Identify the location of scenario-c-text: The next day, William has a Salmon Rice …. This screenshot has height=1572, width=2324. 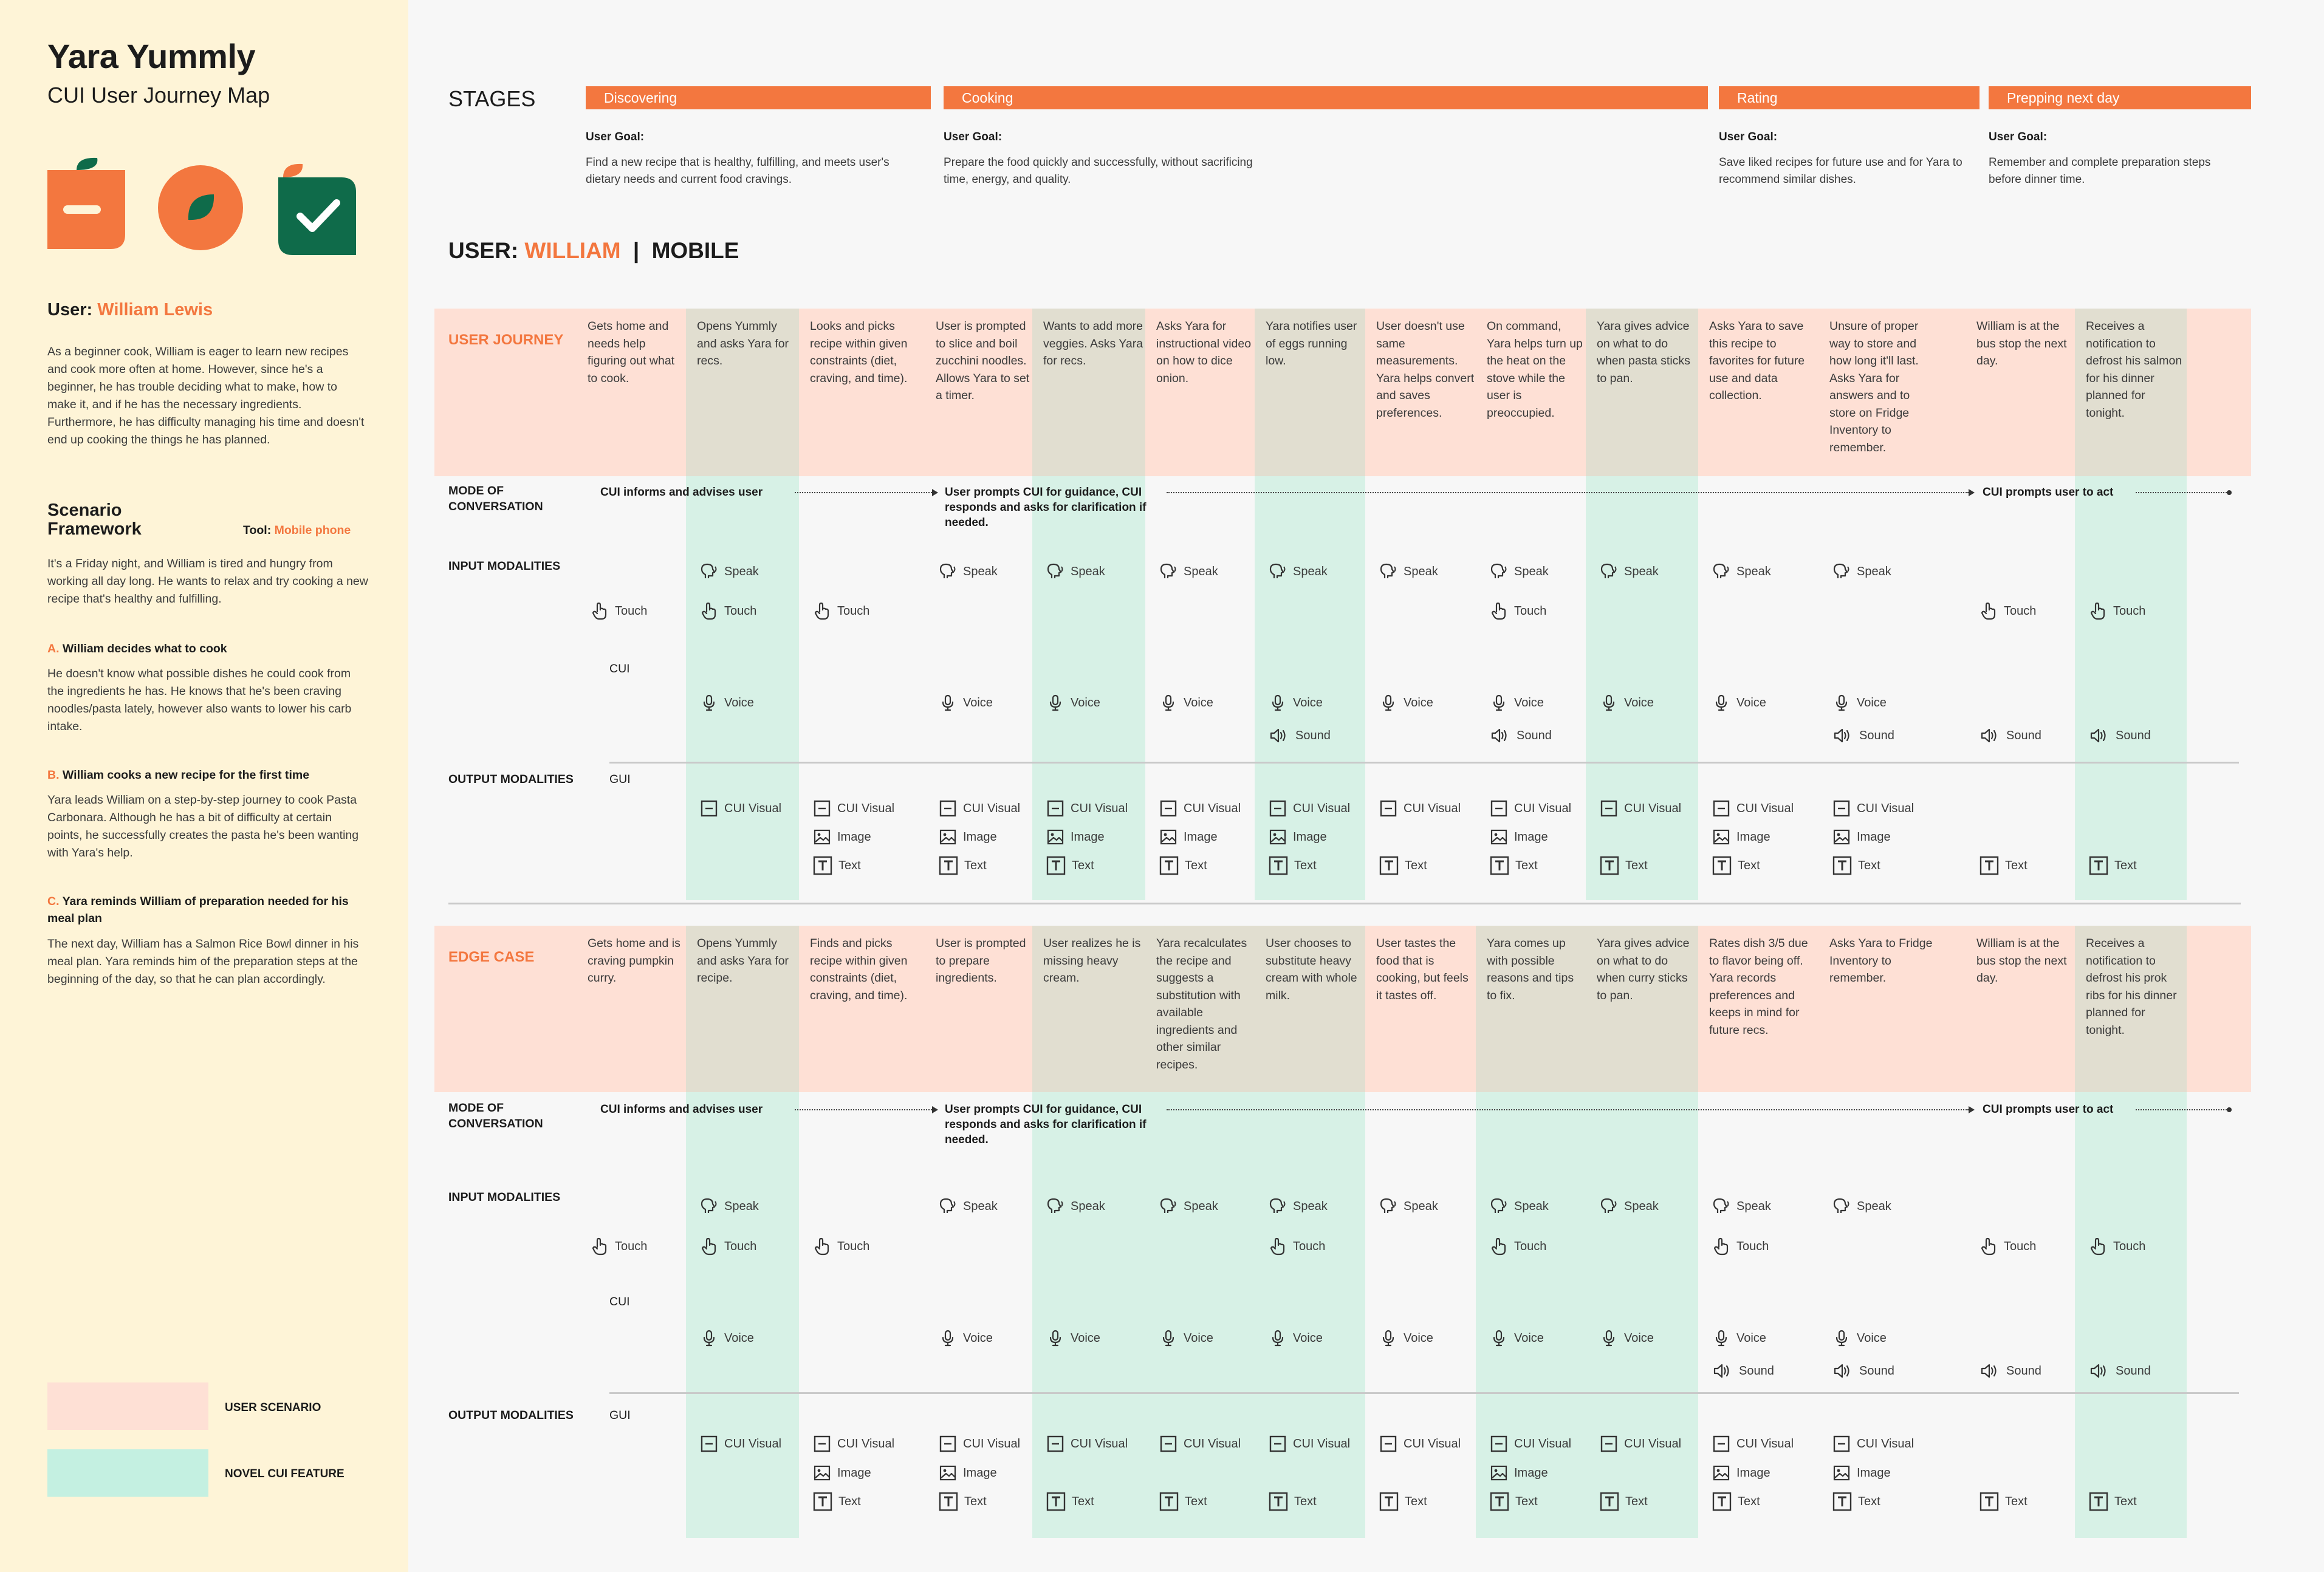
(203, 961).